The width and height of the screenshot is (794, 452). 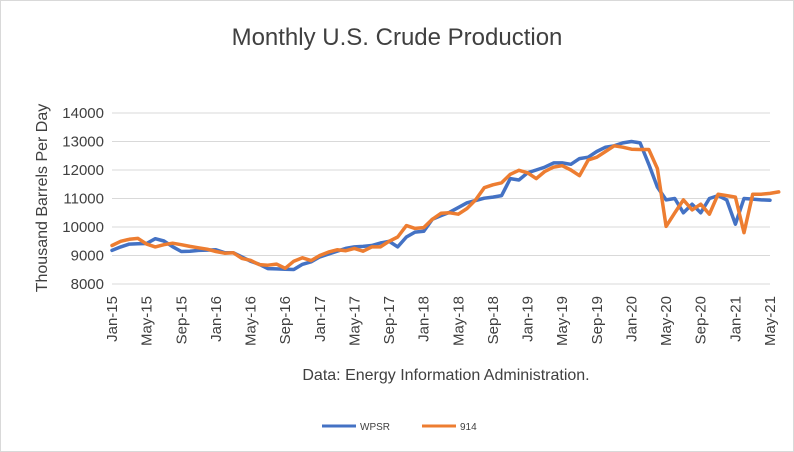 What do you see at coordinates (666, 321) in the screenshot?
I see `x-tick-label: May-20` at bounding box center [666, 321].